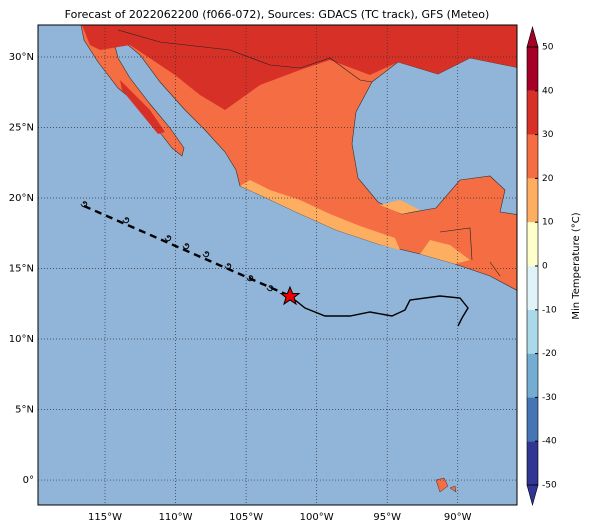 The width and height of the screenshot is (592, 529). Describe the element at coordinates (549, 354) in the screenshot. I see `colorbar-tick-label: -20` at that location.